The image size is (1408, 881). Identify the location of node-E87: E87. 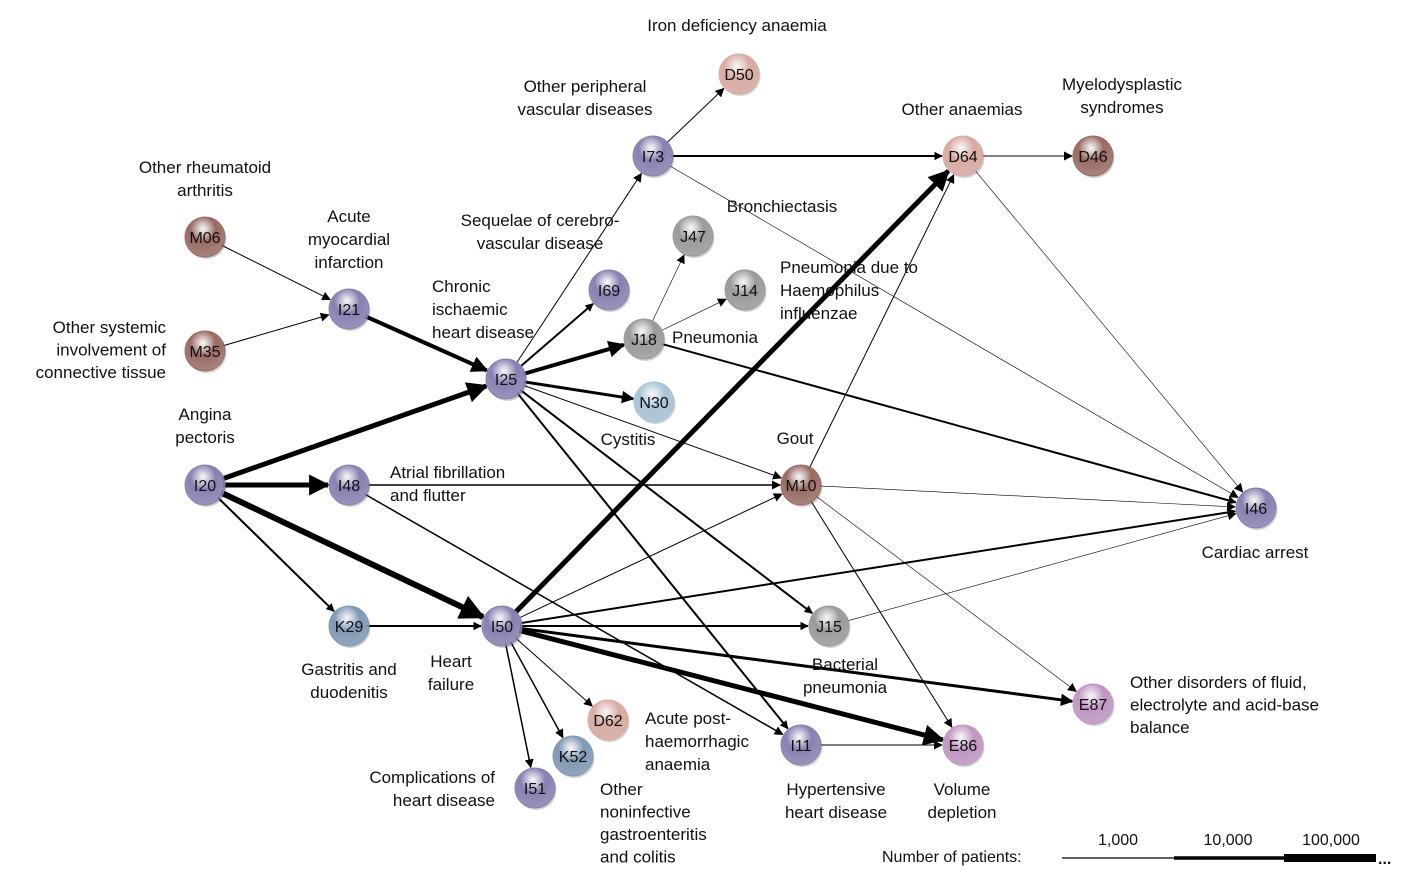
(1093, 704).